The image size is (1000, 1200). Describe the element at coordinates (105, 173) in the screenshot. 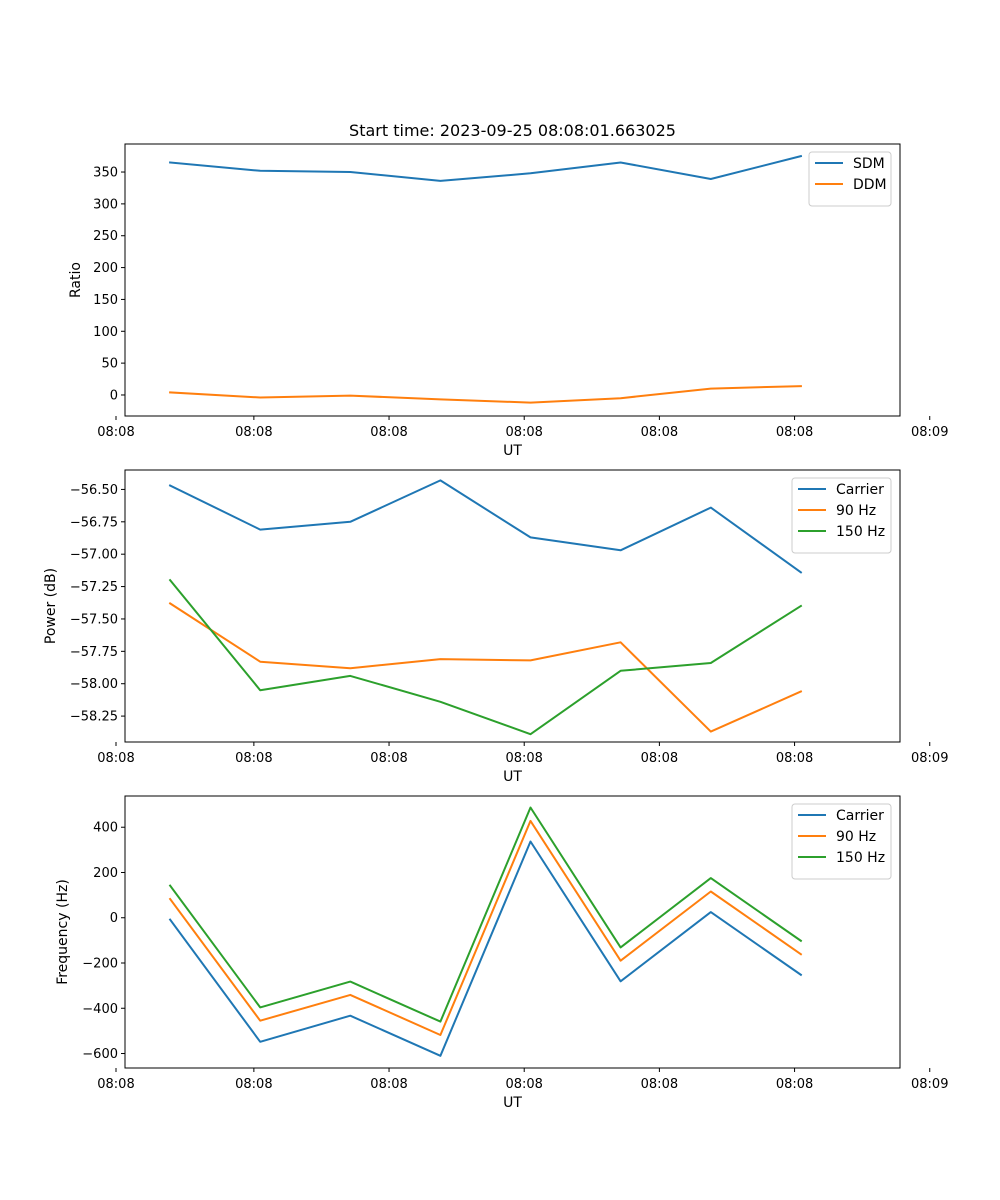

I see `y-tick-label: 350` at that location.